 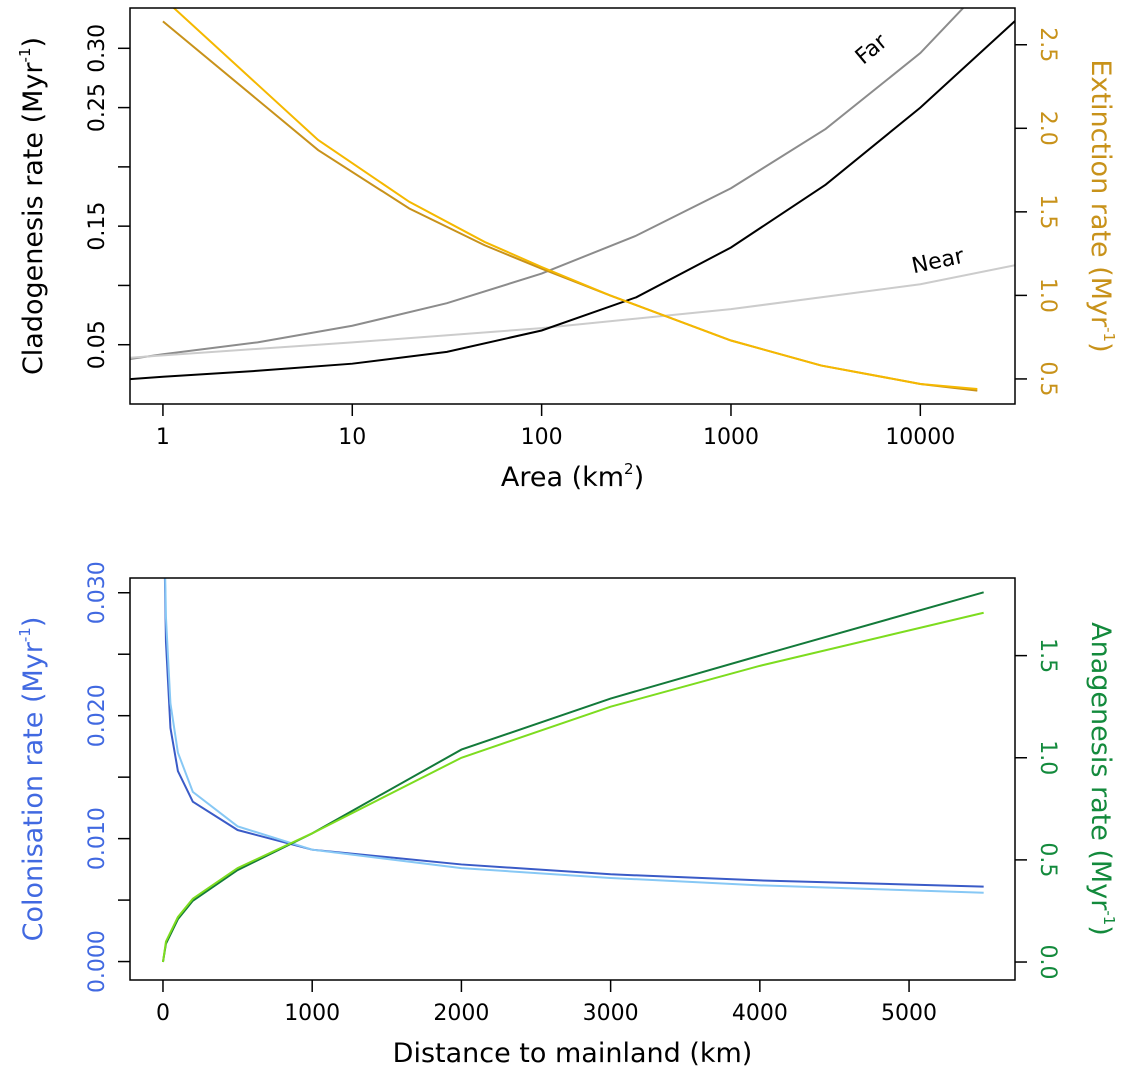 I want to click on y2-axis-title-part: Extinction rate (Myr, so click(x=1101, y=193).